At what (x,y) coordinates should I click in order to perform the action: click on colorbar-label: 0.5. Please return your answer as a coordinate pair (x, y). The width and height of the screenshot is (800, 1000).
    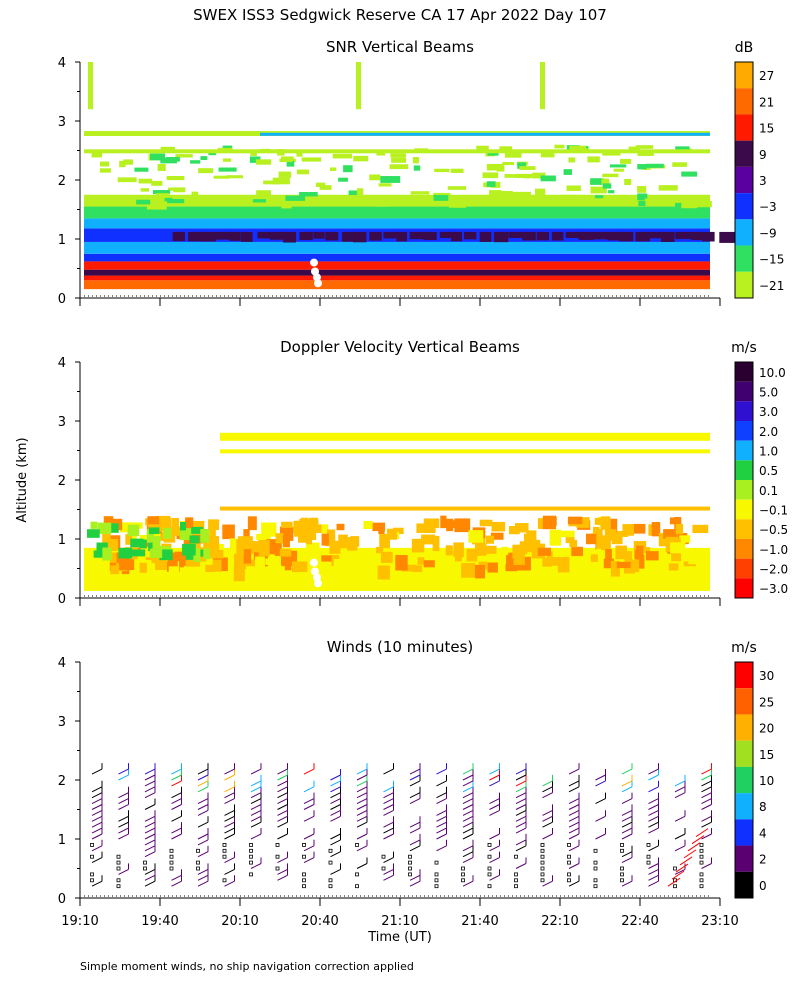
    Looking at the image, I should click on (768, 471).